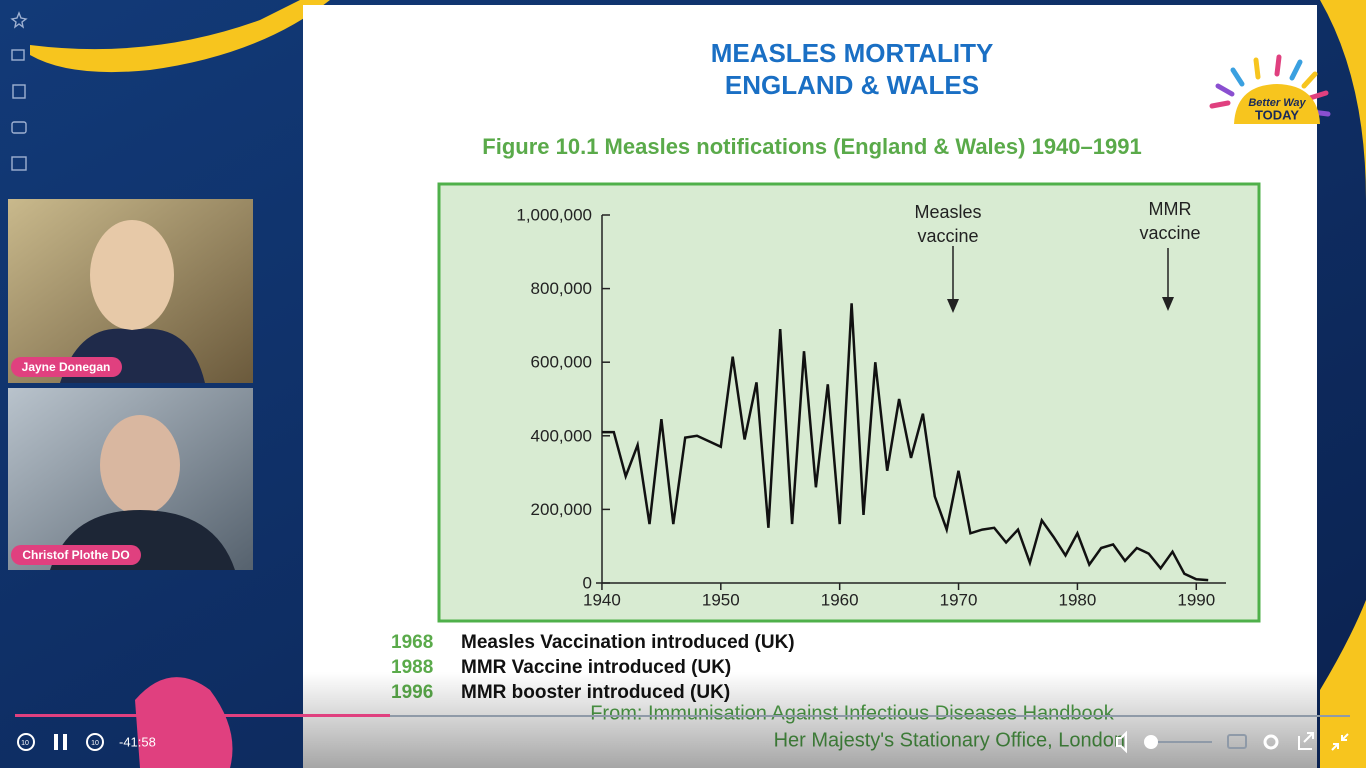 This screenshot has width=1366, height=768. Describe the element at coordinates (1340, 742) in the screenshot. I see `exit-fullscreen-button` at that location.